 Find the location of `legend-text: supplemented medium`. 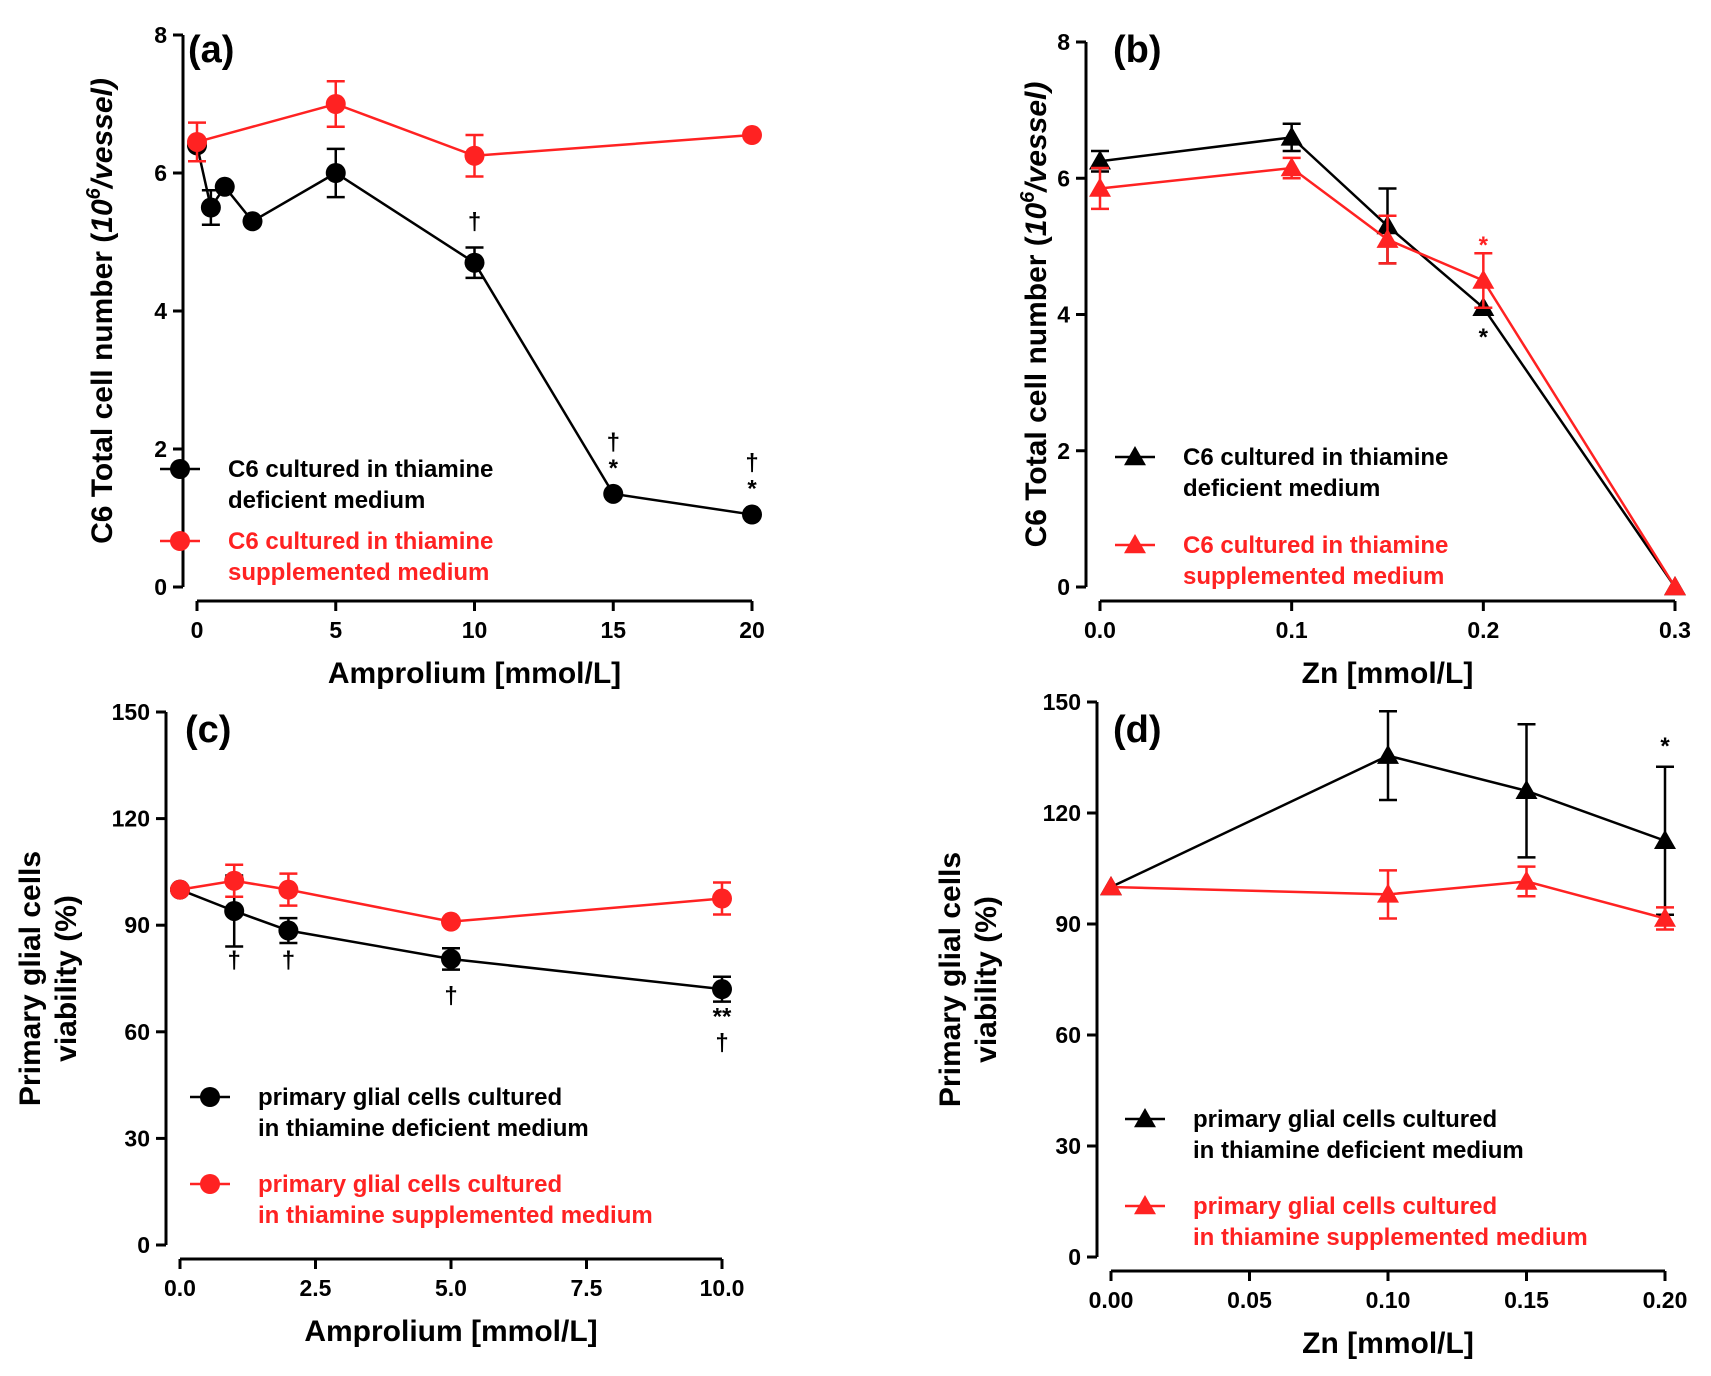

legend-text: supplemented medium is located at coordinates (1313, 576).